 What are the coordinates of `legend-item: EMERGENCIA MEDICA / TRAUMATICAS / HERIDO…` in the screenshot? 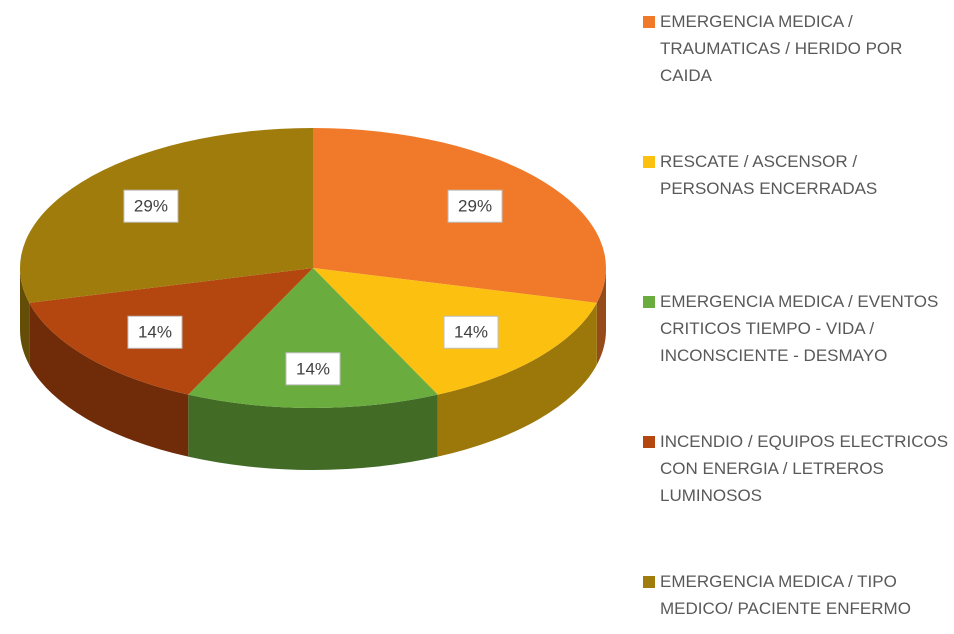 It's located at (795, 48).